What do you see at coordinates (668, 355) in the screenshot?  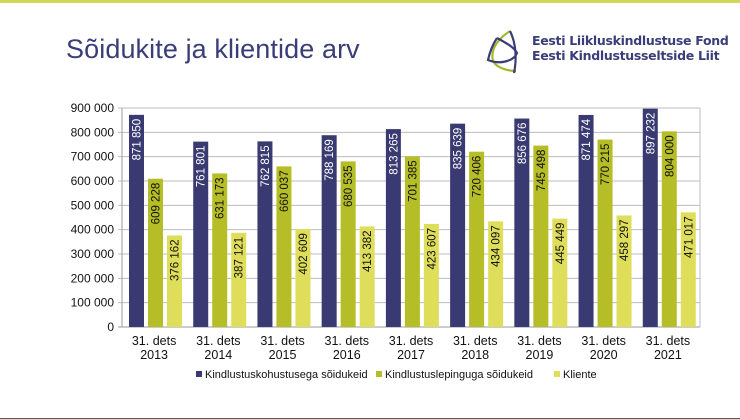 I see `x-category-label: 2021` at bounding box center [668, 355].